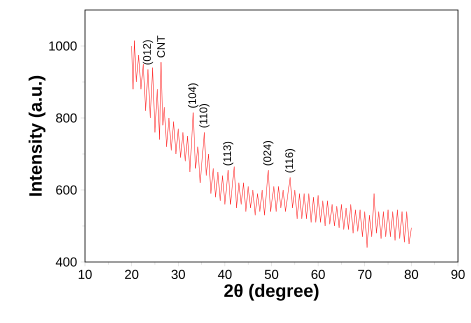  I want to click on y-tick-label: 400, so click(66, 262).